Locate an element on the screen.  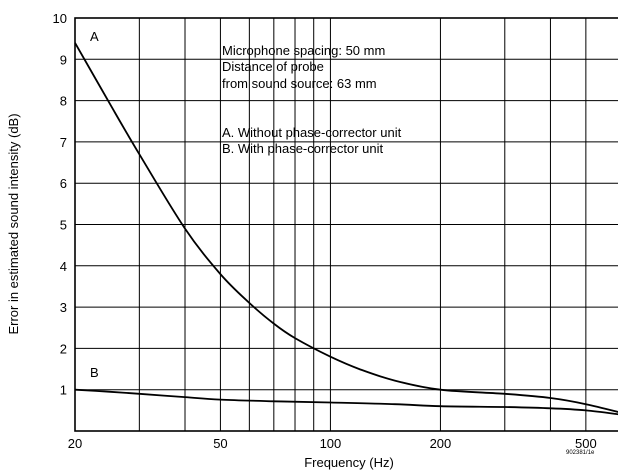
y-tick-label: 3 is located at coordinates (63, 307).